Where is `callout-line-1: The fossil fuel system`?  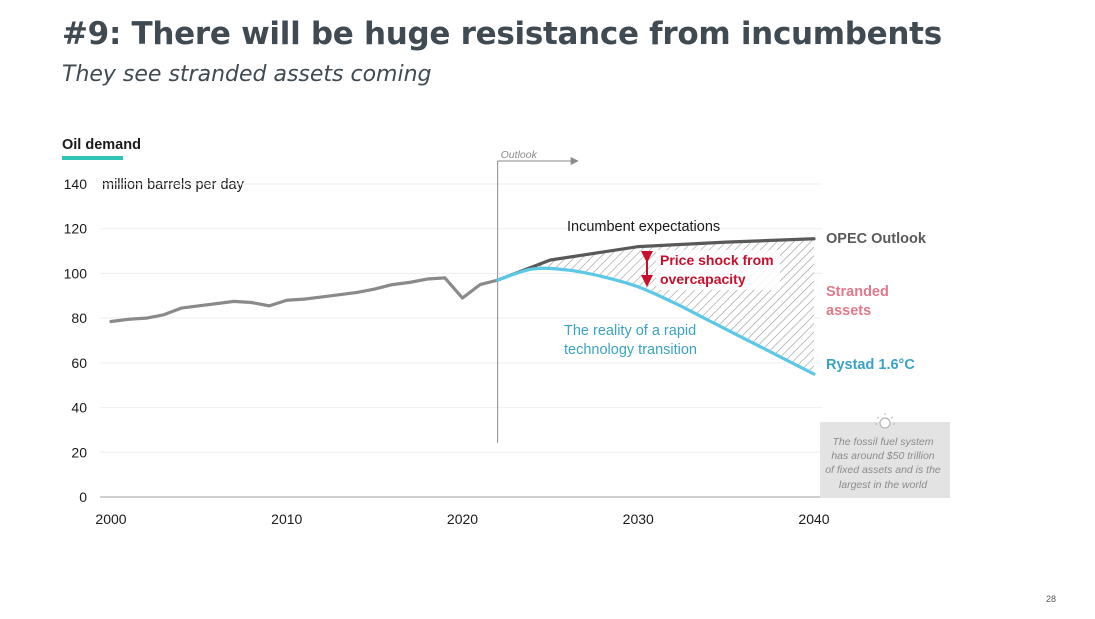 callout-line-1: The fossil fuel system is located at coordinates (883, 442).